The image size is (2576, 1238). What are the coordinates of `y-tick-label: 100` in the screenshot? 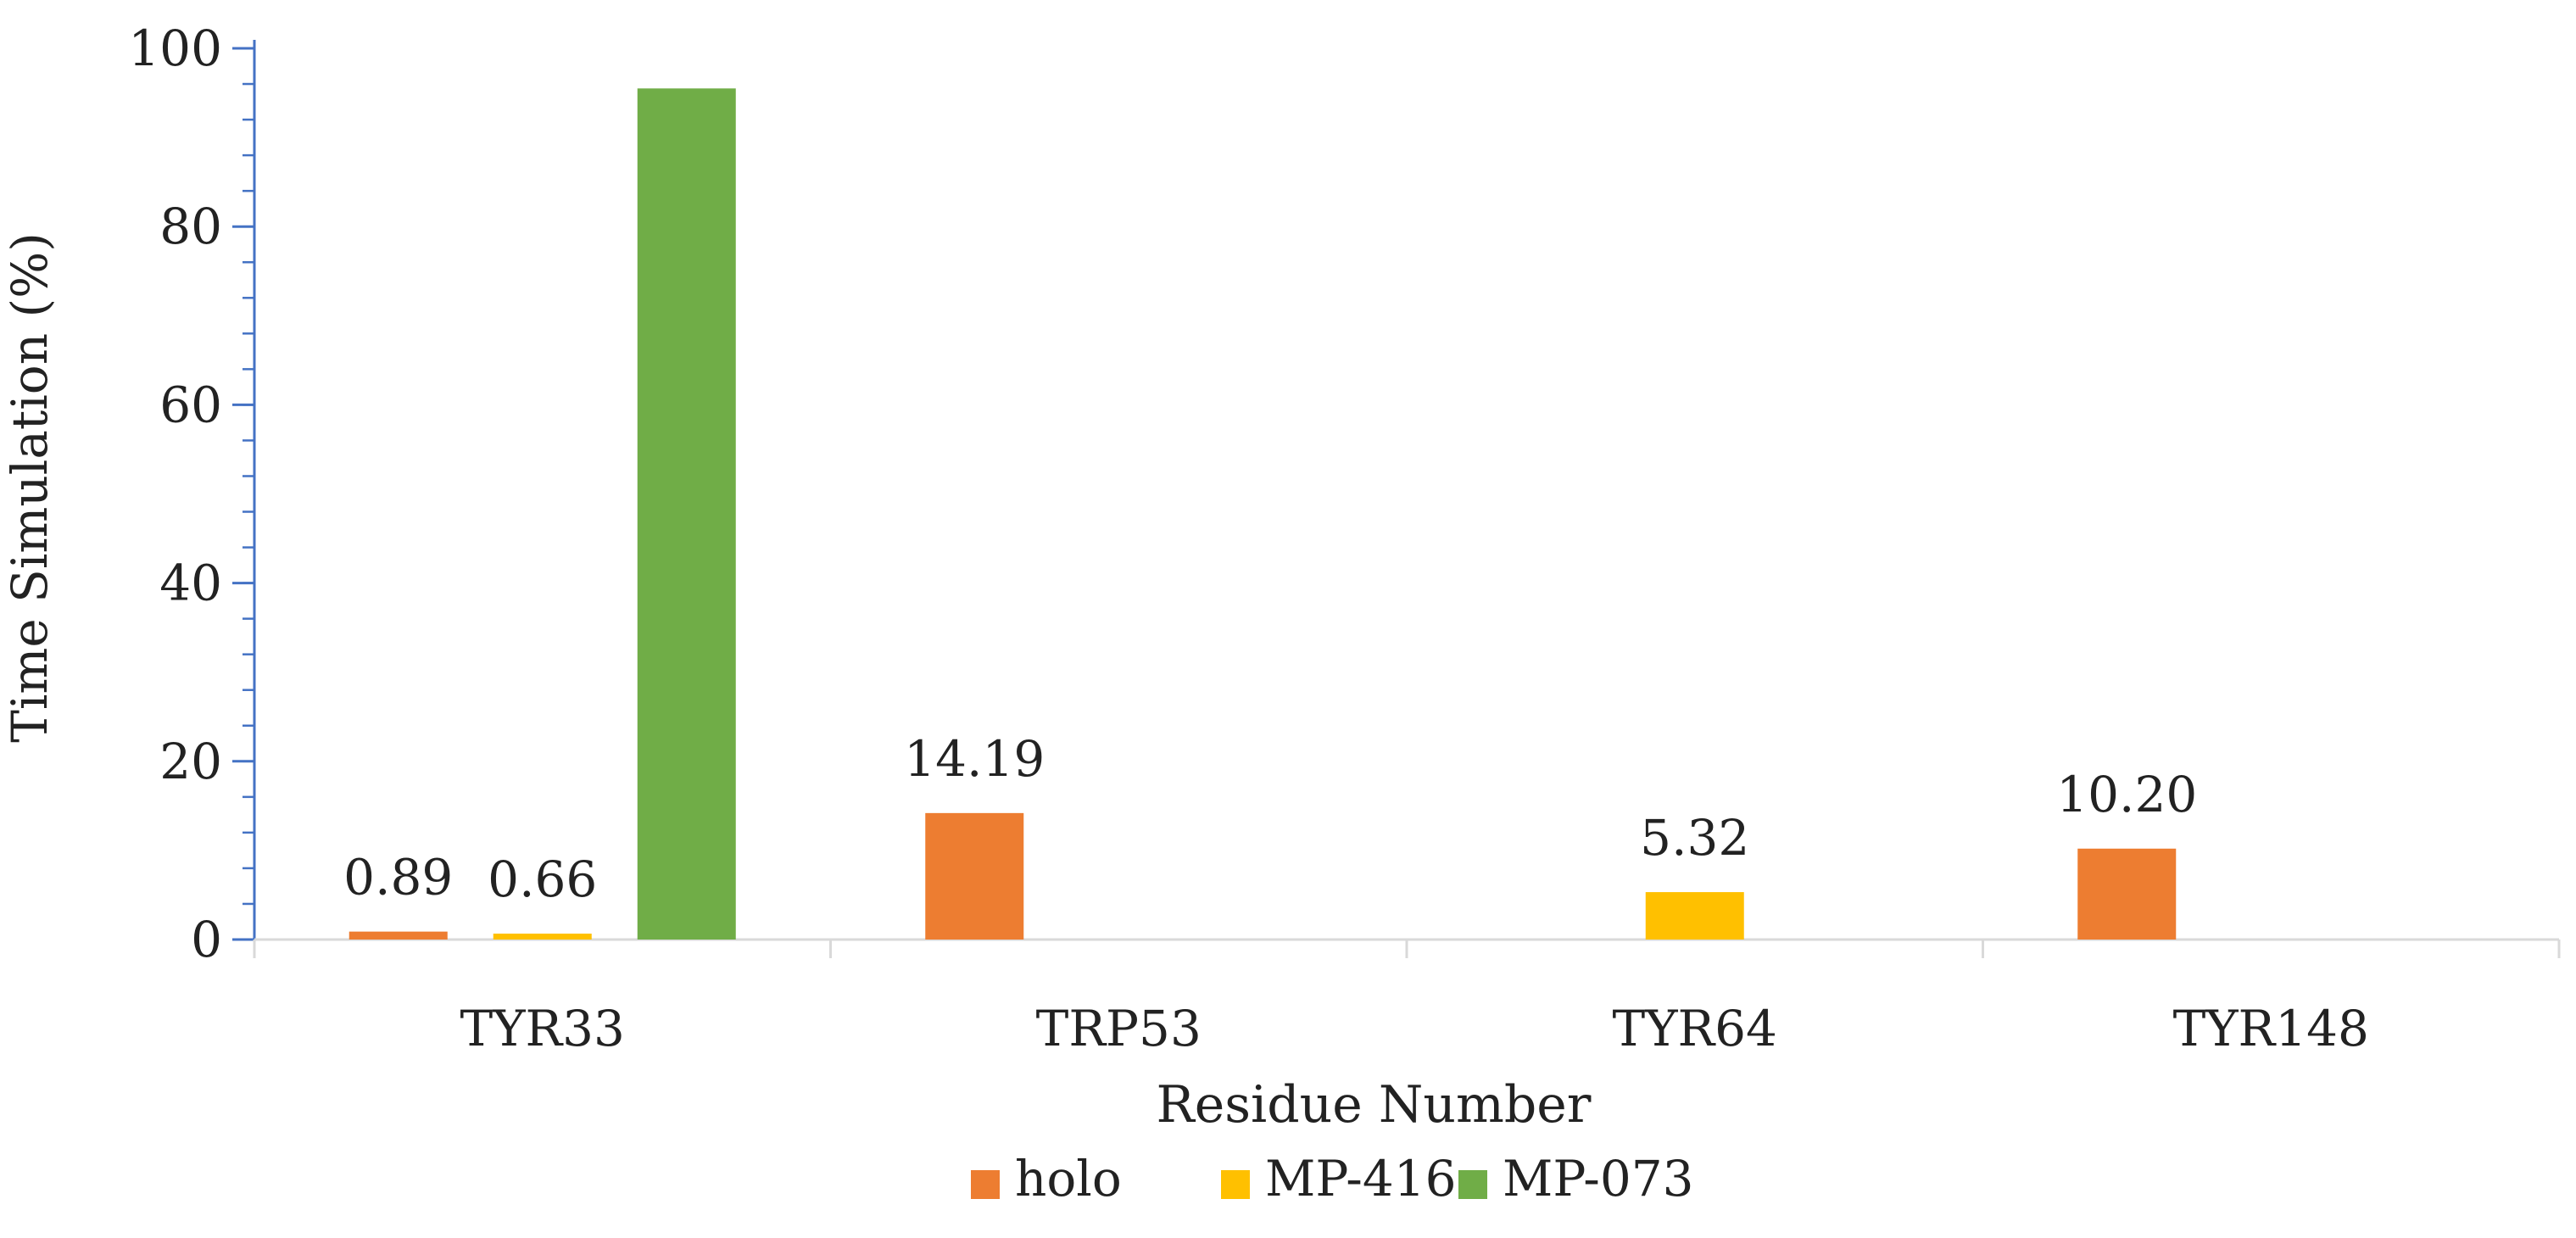 It's located at (175, 48).